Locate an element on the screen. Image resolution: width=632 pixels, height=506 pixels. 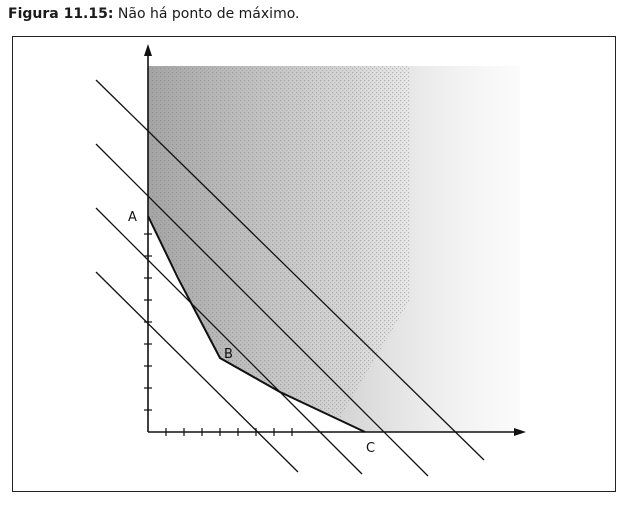
point-label-b: B is located at coordinates (228, 354).